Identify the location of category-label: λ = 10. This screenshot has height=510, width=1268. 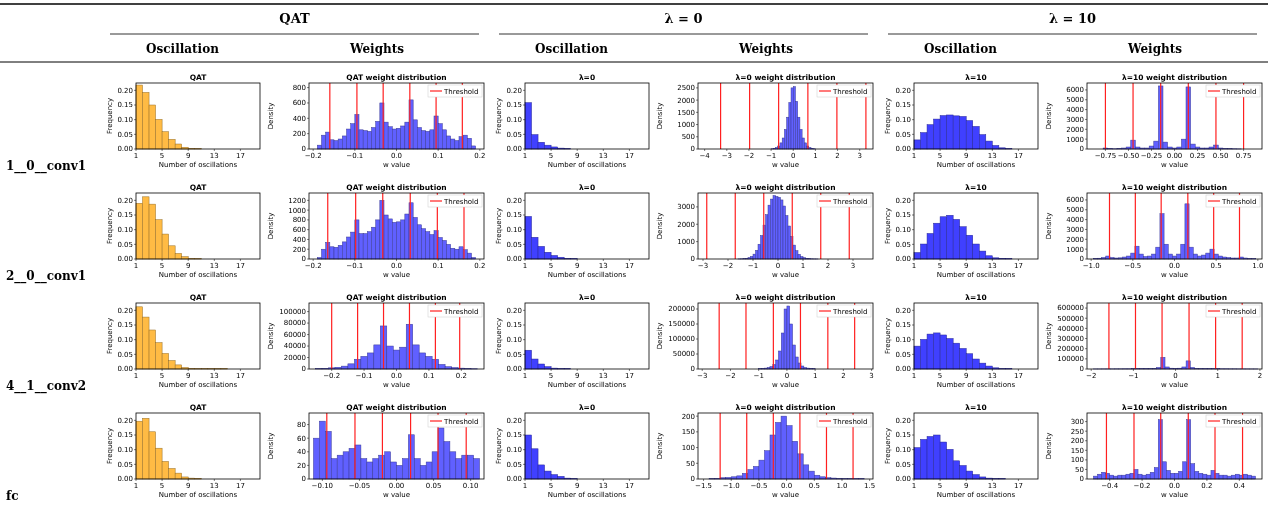
(1072, 18).